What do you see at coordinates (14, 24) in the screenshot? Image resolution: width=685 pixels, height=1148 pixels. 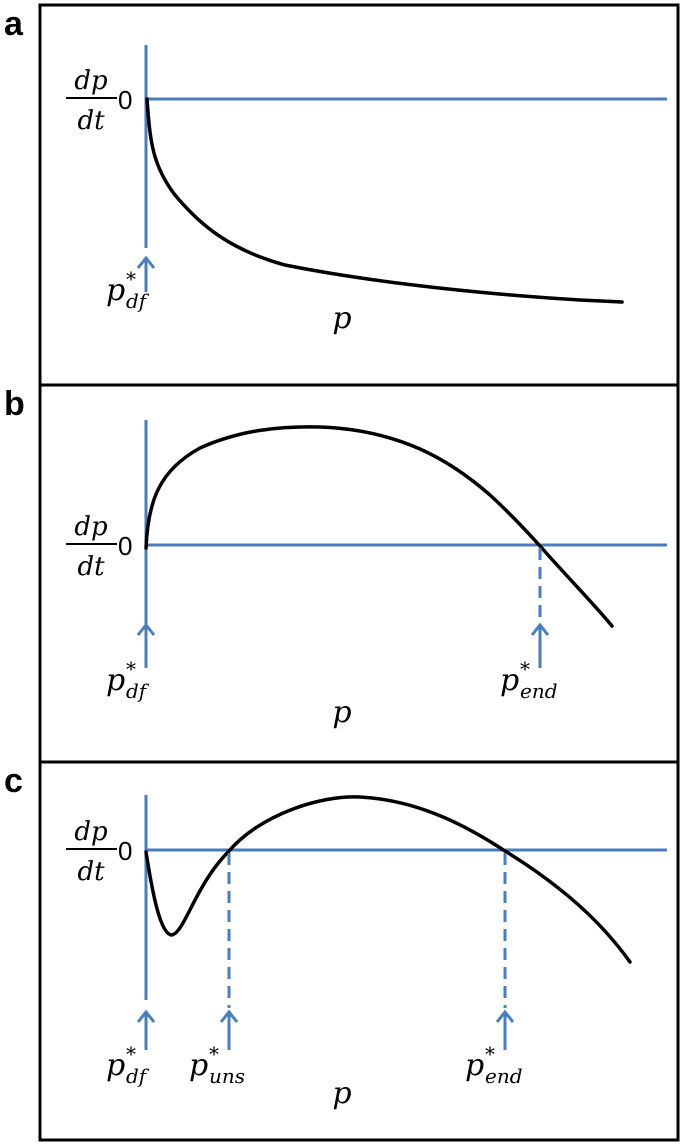 I see `panel-letter: a` at bounding box center [14, 24].